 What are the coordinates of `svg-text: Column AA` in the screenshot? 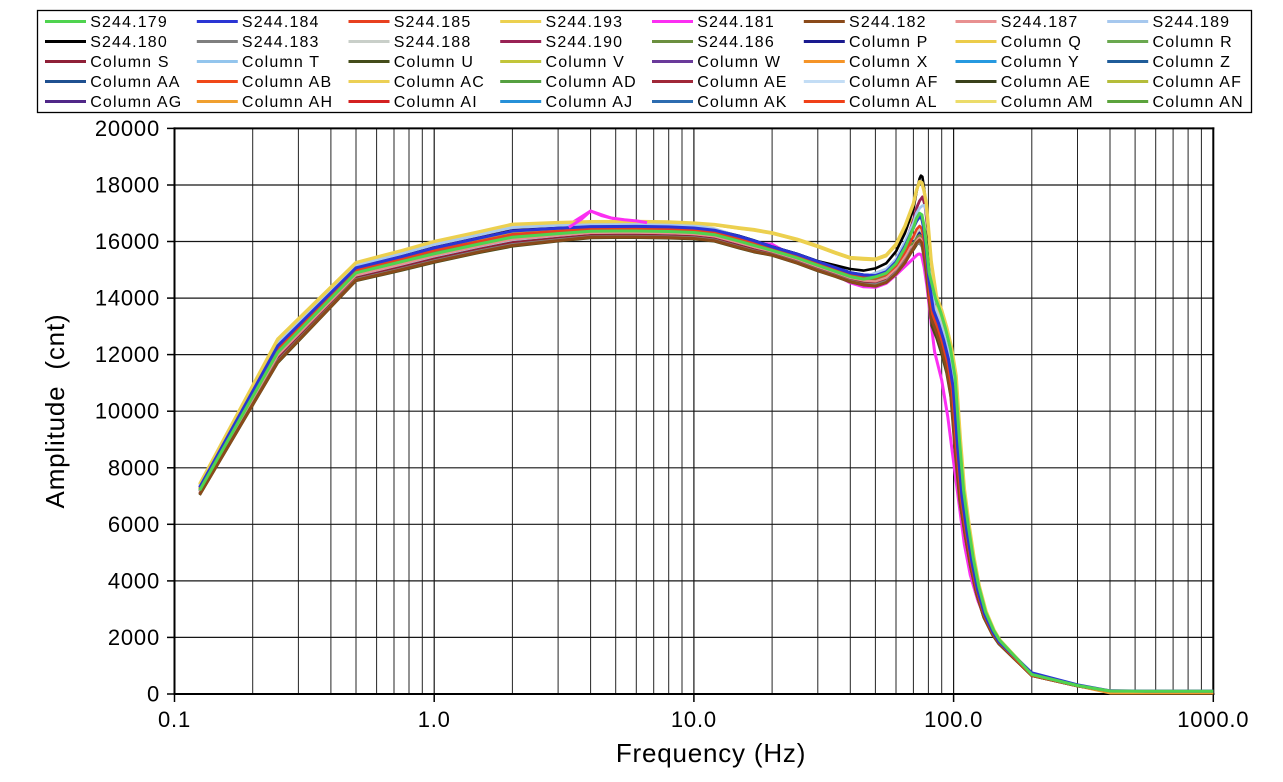 It's located at (135, 82).